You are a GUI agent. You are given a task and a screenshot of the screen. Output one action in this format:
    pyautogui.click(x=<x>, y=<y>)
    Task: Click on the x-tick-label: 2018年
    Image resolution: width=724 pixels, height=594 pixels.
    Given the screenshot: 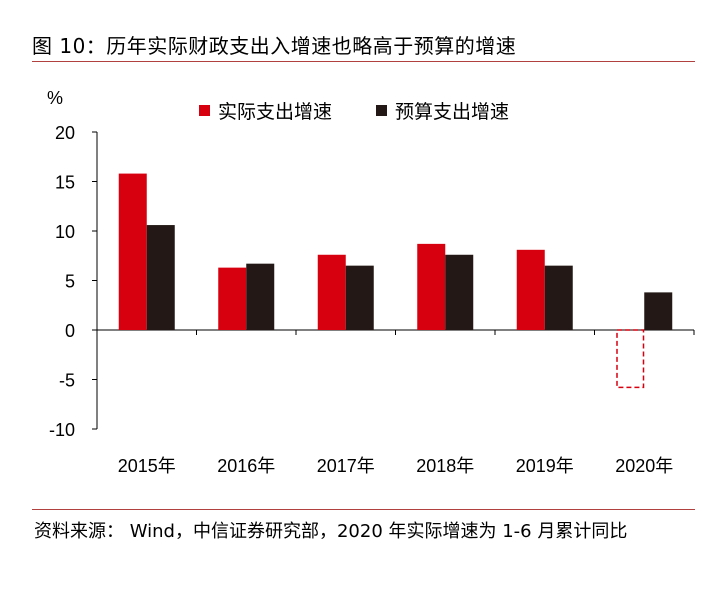 What is the action you would take?
    pyautogui.click(x=445, y=466)
    